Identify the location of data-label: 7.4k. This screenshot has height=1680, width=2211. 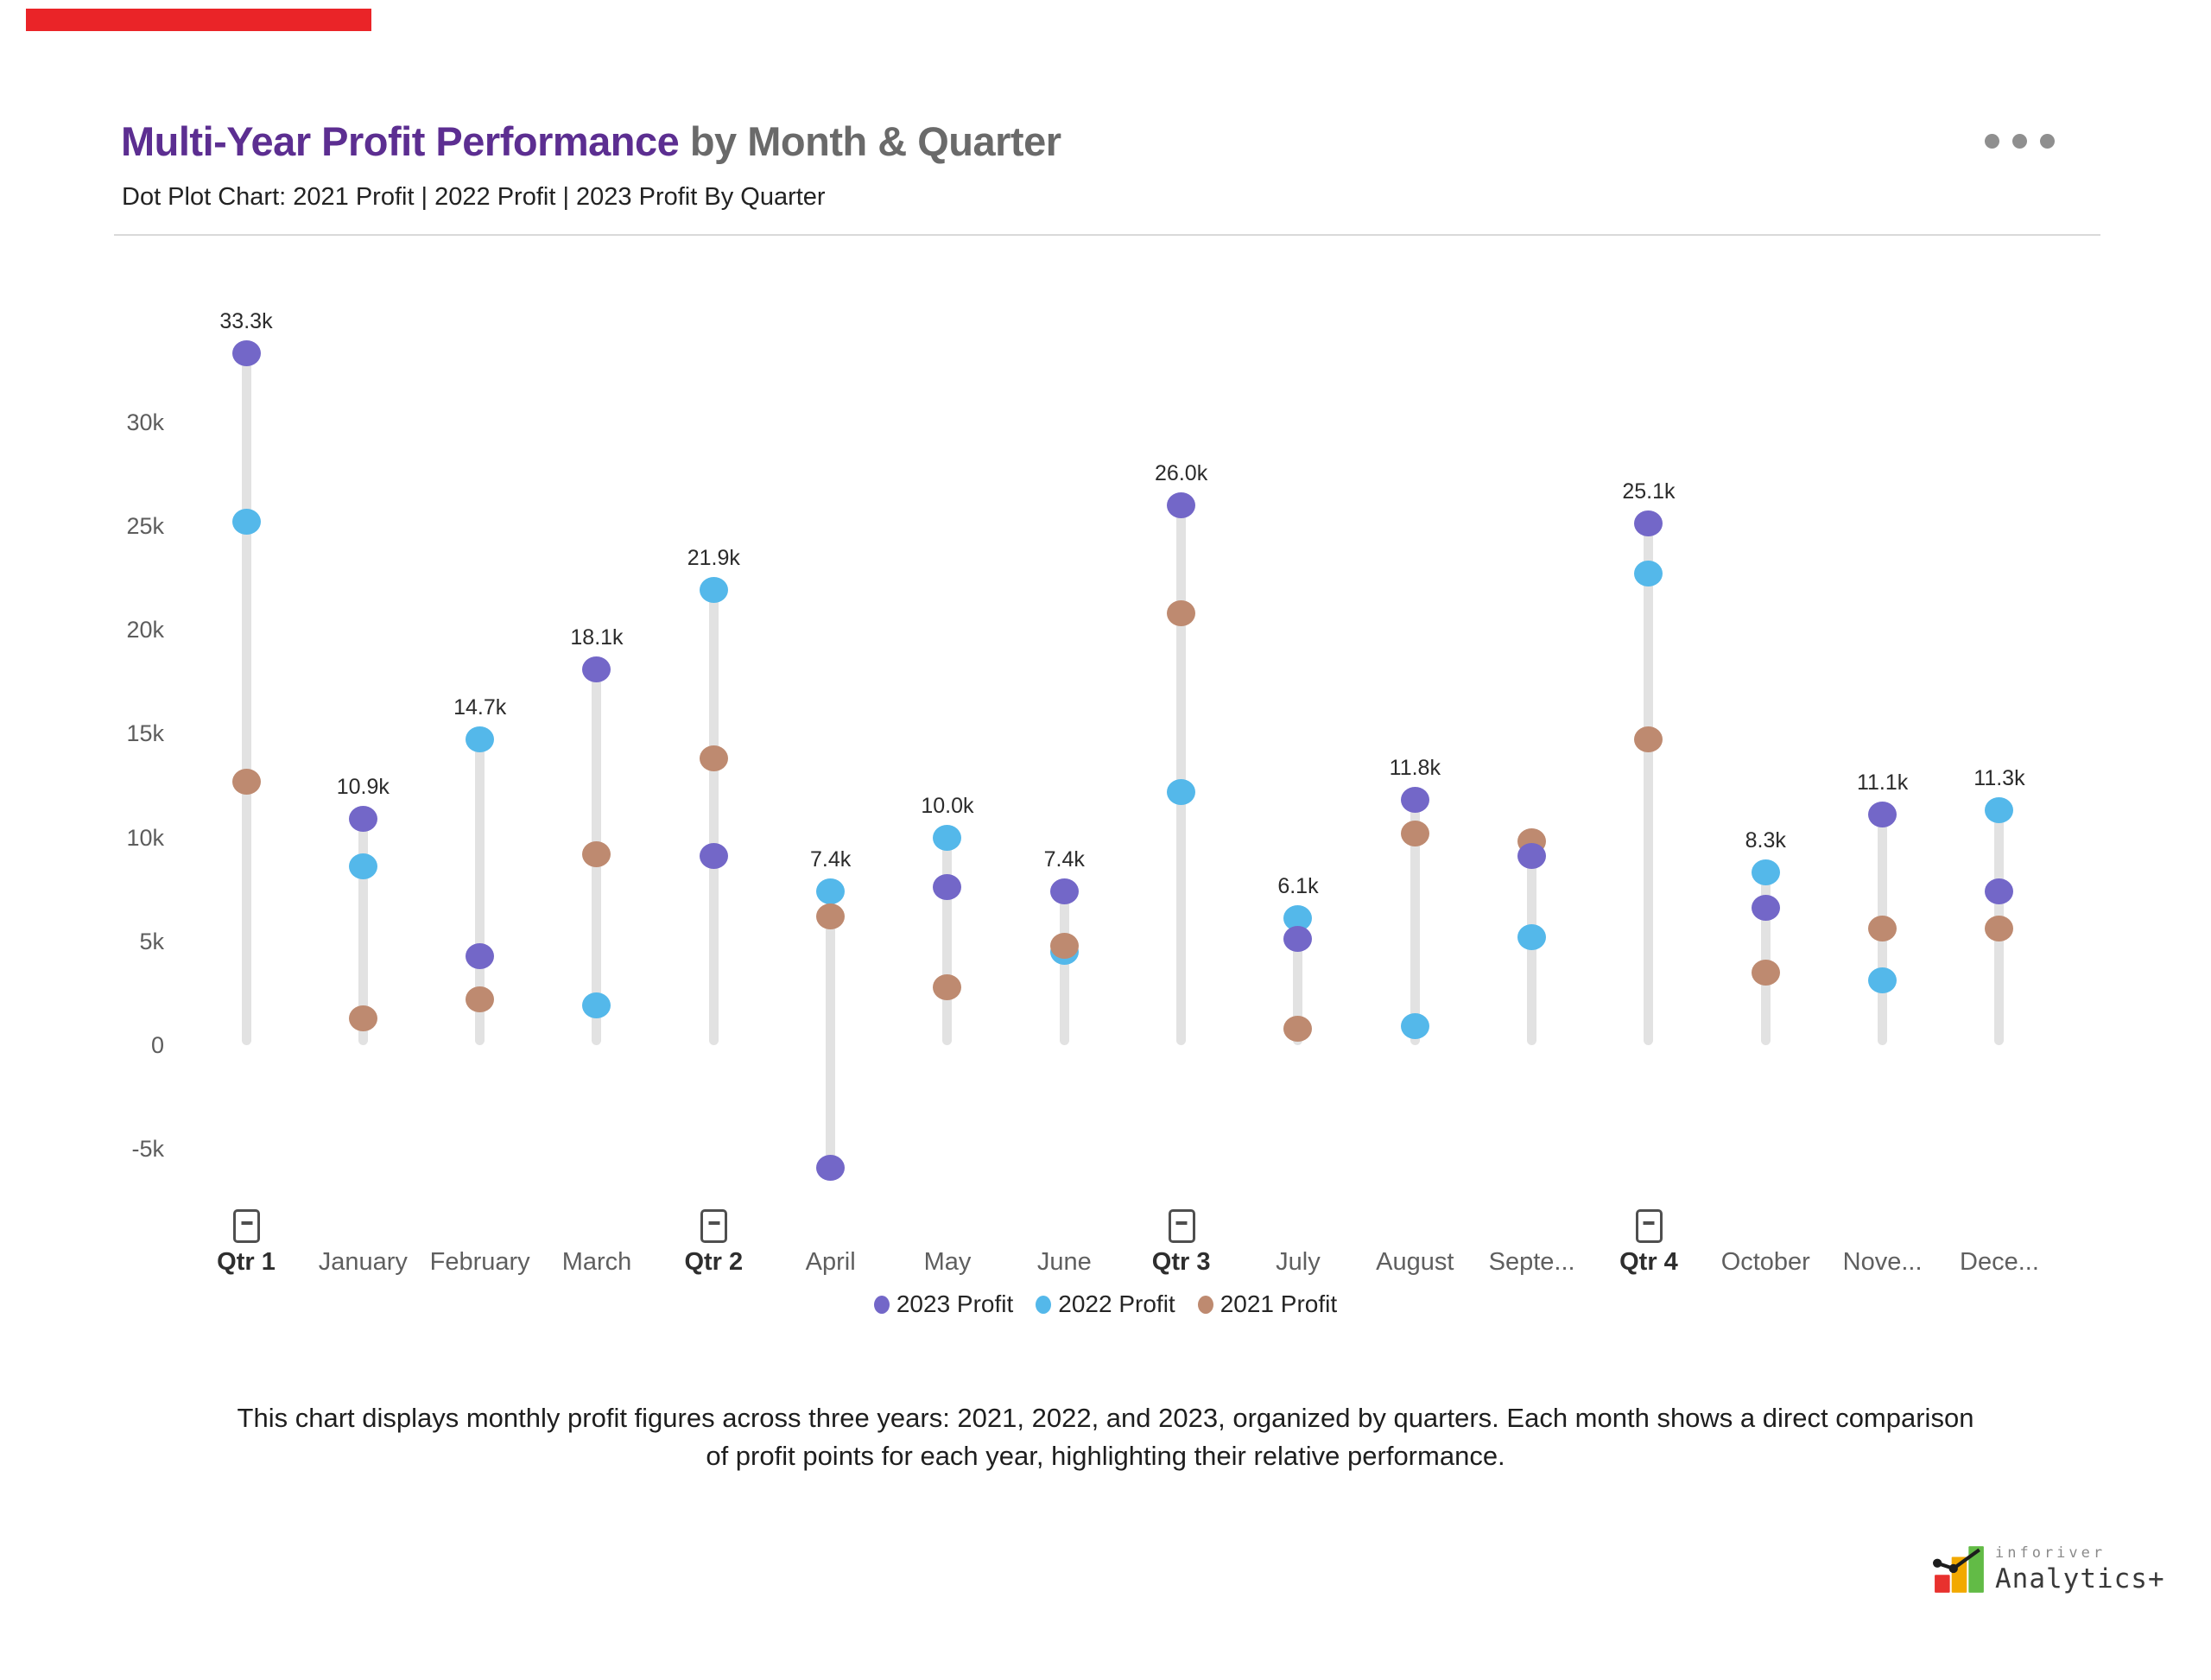
(831, 860).